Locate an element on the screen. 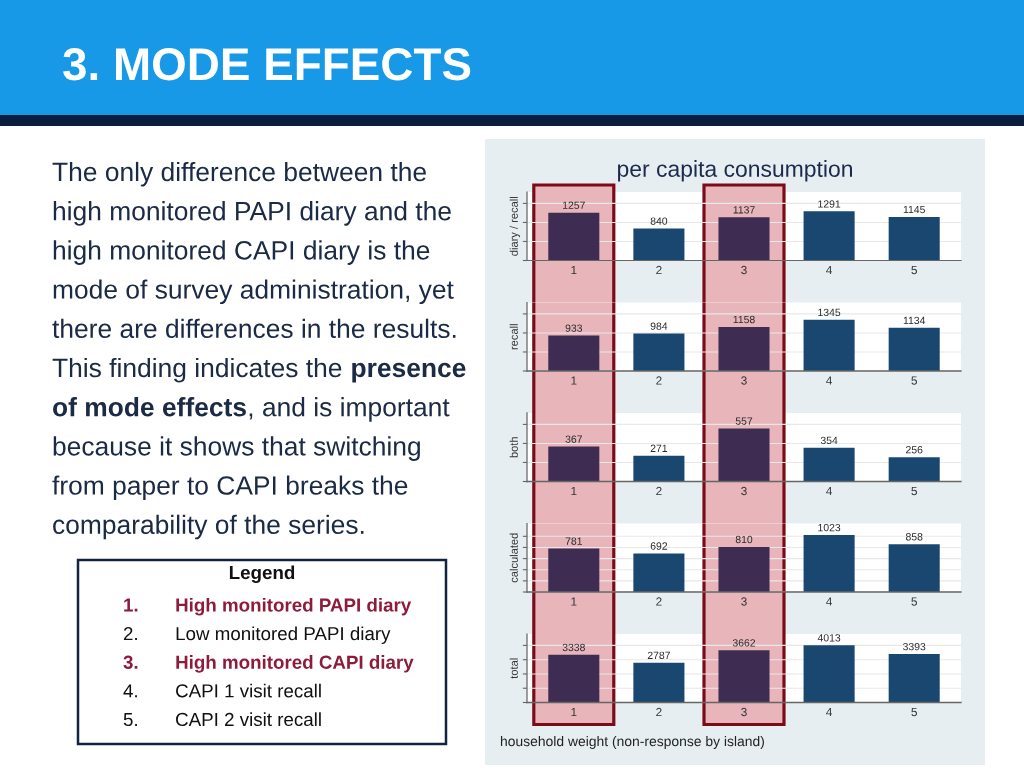  data-label: 858 is located at coordinates (914, 537).